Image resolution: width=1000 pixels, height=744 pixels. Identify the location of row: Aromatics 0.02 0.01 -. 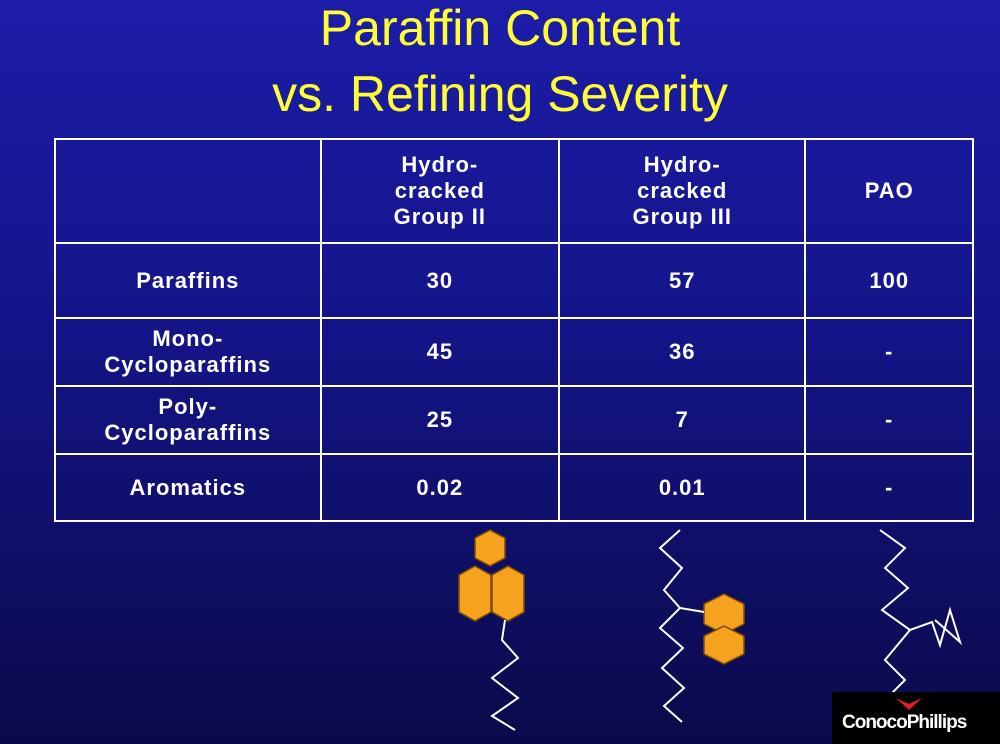
(514, 487).